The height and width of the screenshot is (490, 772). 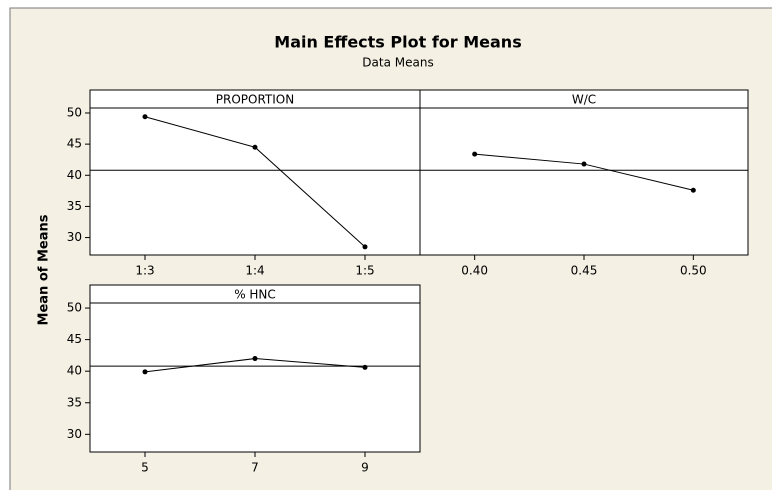 What do you see at coordinates (44, 269) in the screenshot?
I see `y-axis-label: Mean of Means` at bounding box center [44, 269].